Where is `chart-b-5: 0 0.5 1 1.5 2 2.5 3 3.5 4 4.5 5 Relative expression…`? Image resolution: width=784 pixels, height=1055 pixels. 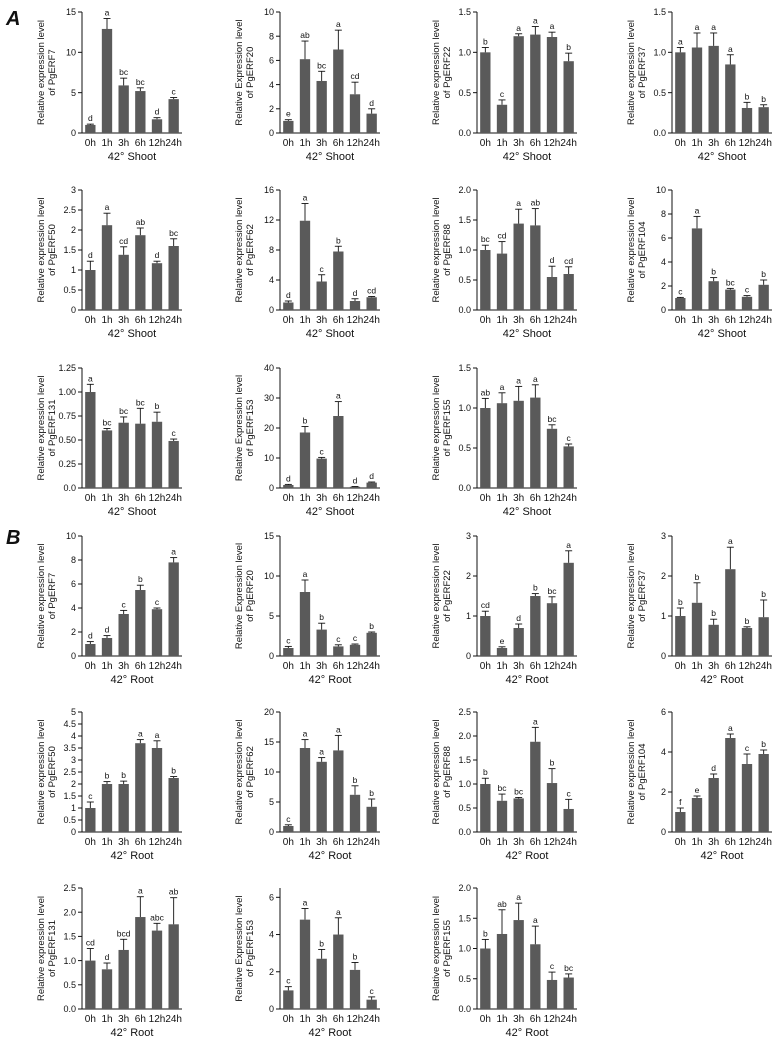 chart-b-5: 0 0.5 1 1.5 2 2.5 3 3.5 4 4.5 5 Relative expression… is located at coordinates (109, 784).